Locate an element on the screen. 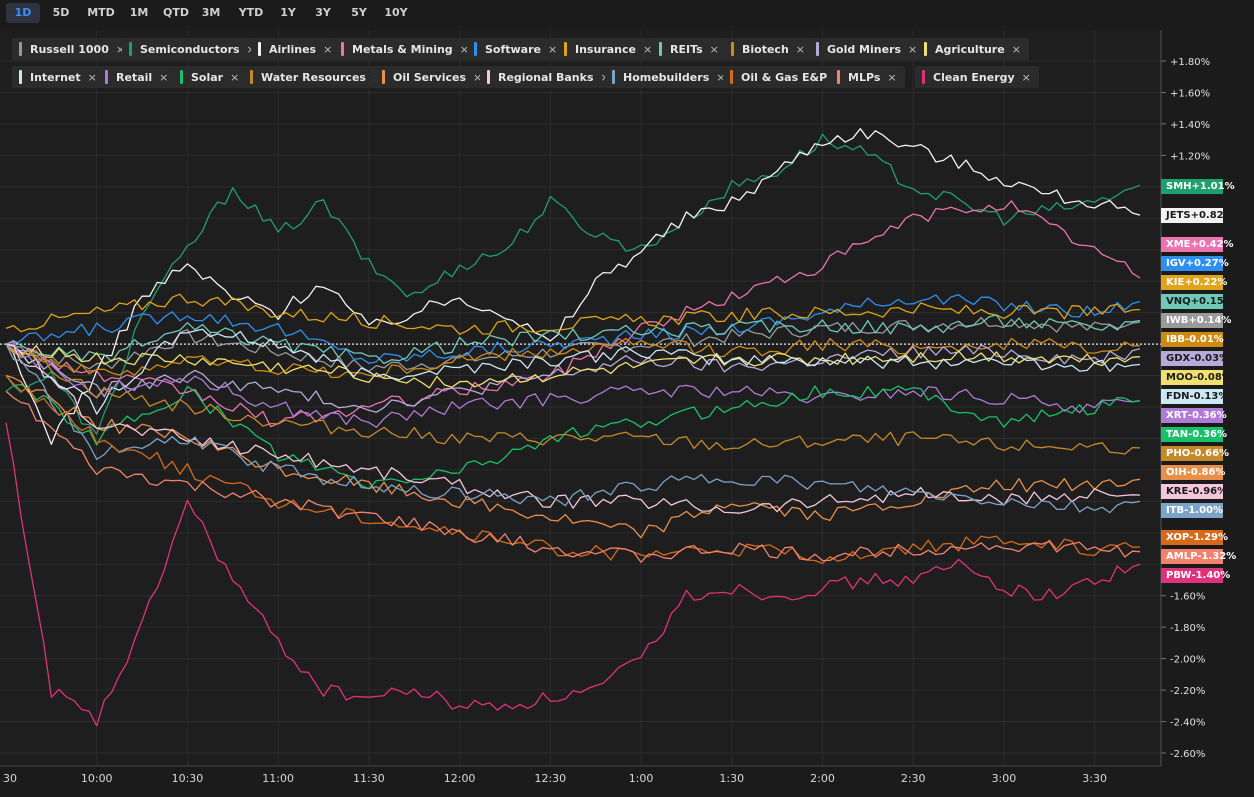 Image resolution: width=1254 pixels, height=797 pixels. x-tick-label: 10:00 is located at coordinates (97, 778).